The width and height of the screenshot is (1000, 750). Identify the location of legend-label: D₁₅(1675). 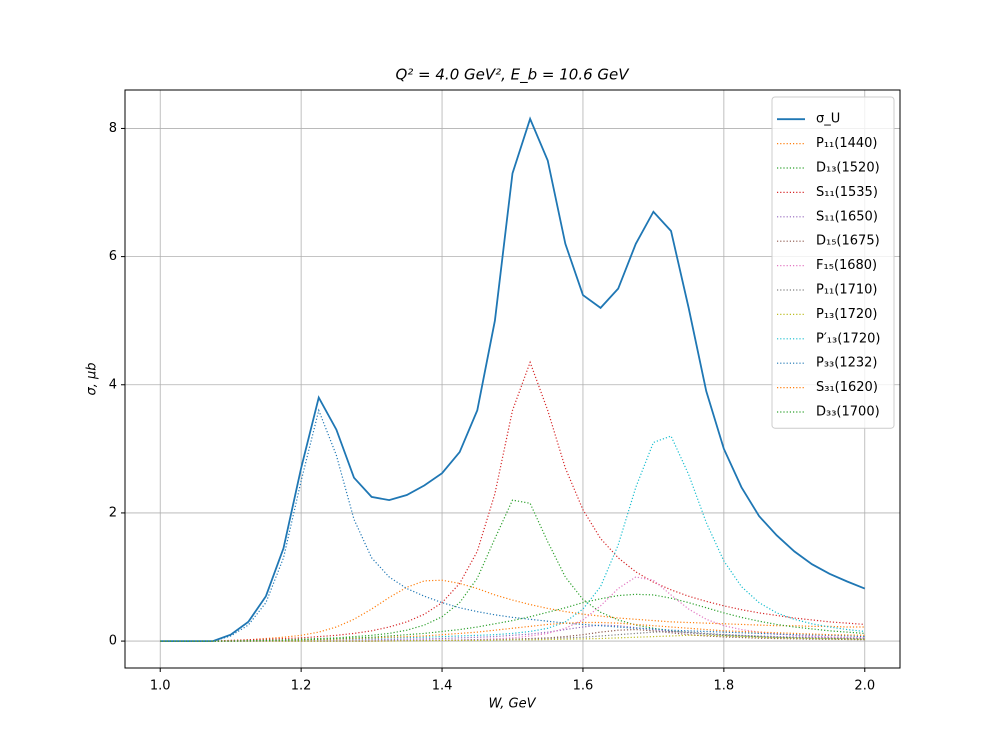
(848, 241).